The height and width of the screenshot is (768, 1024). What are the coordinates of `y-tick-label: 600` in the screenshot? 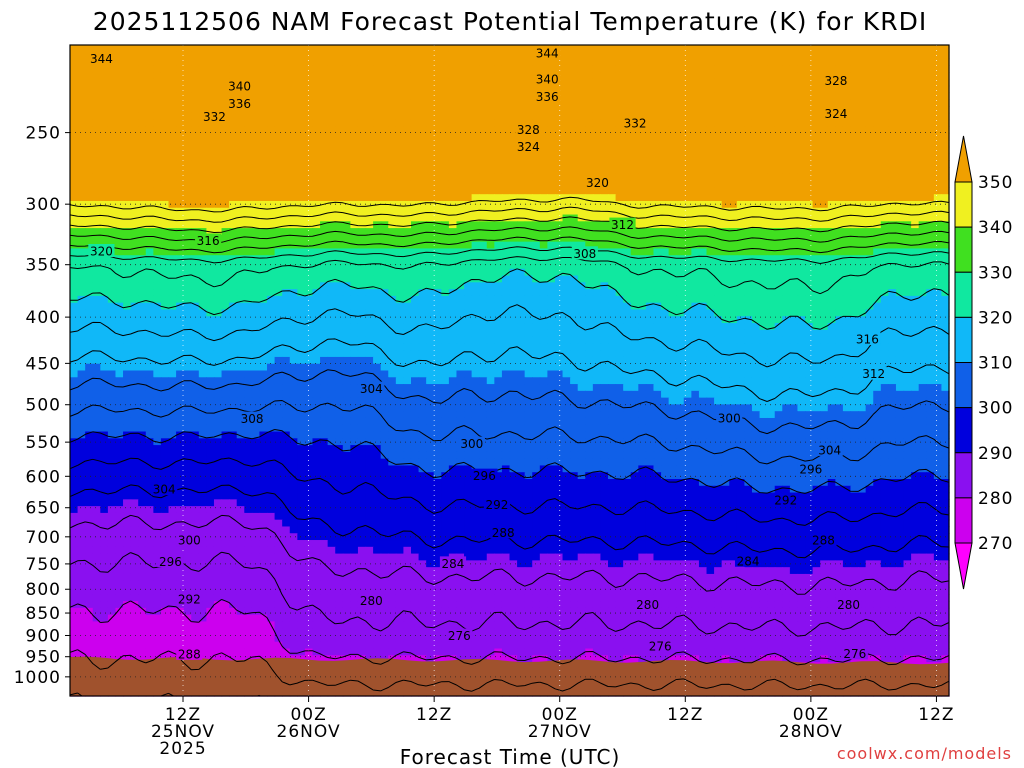 It's located at (43, 477).